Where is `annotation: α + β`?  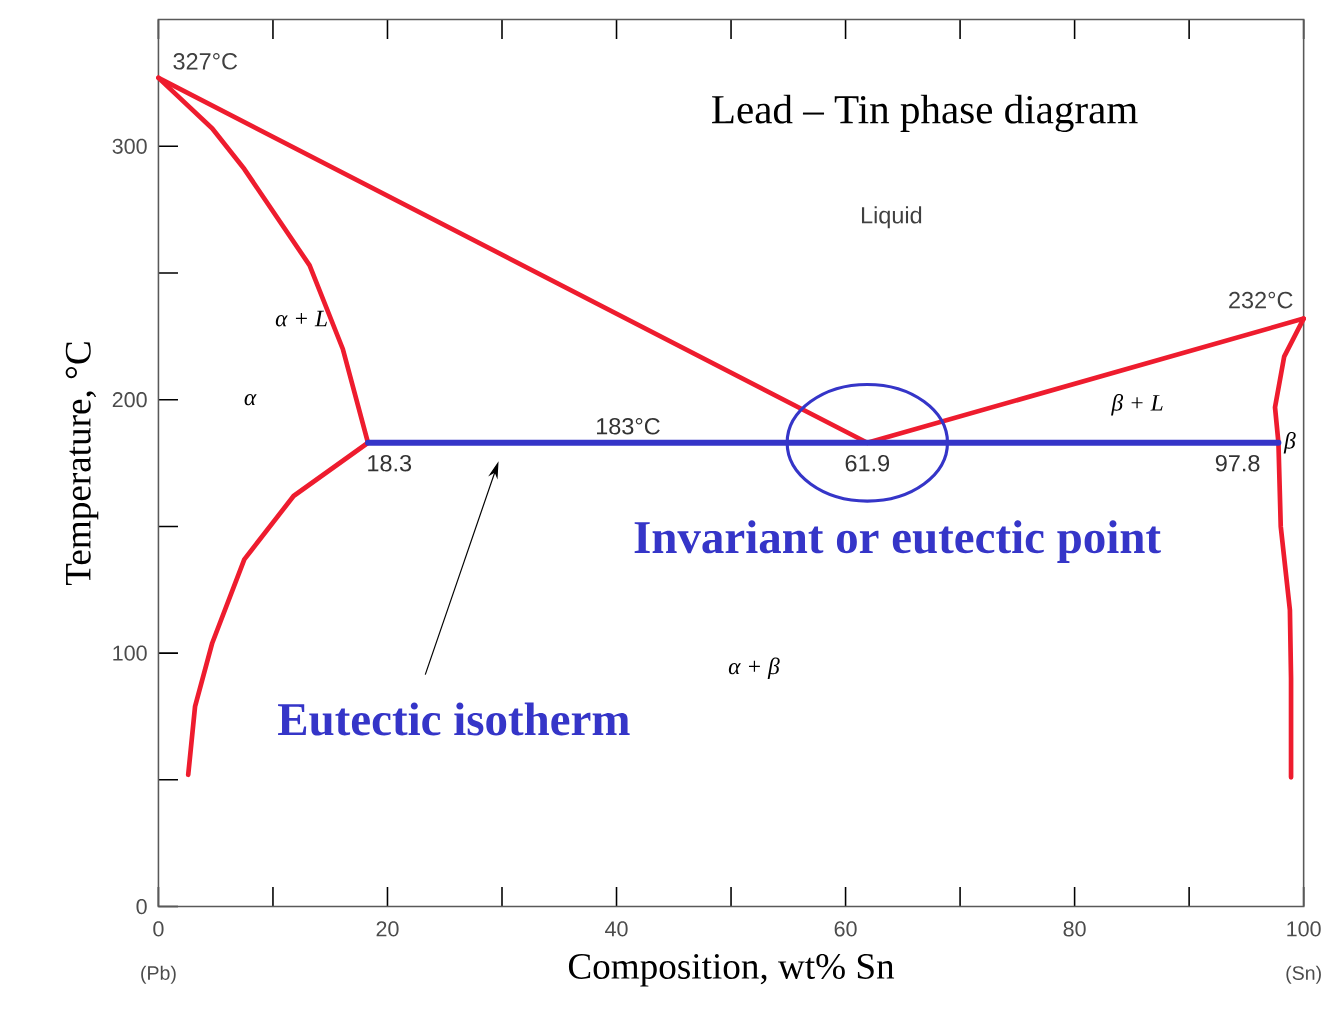
annotation: α + β is located at coordinates (754, 668).